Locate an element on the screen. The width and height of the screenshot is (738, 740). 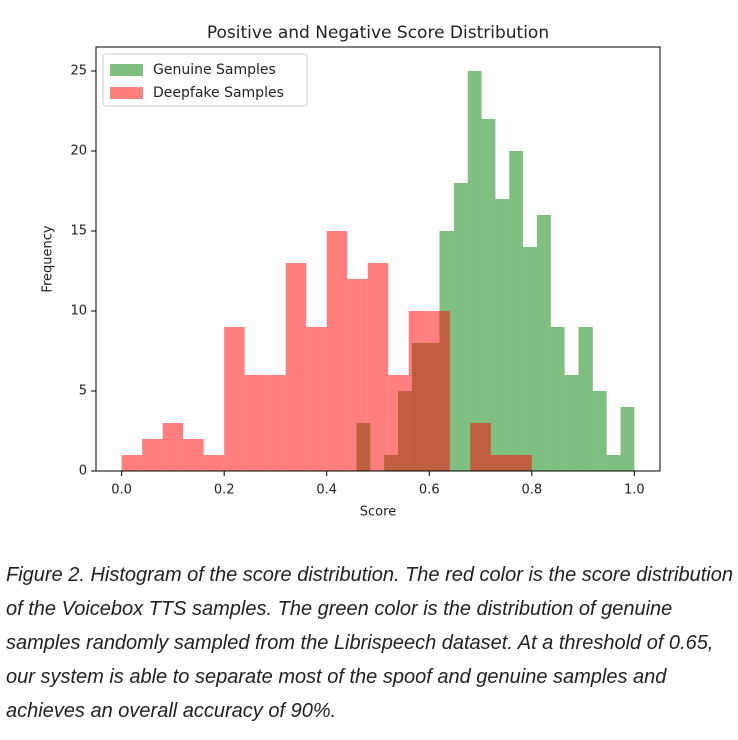
y-tick-label: 10 is located at coordinates (78, 311).